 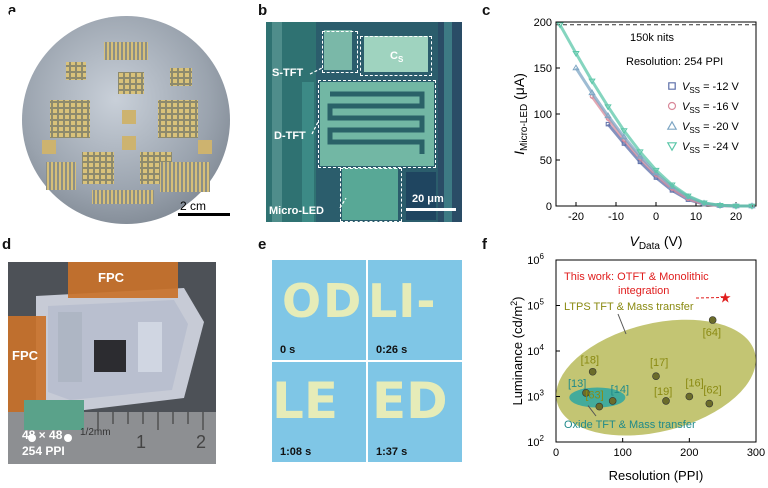 What do you see at coordinates (328, 138) in the screenshot?
I see `panel-b-leaders` at bounding box center [328, 138].